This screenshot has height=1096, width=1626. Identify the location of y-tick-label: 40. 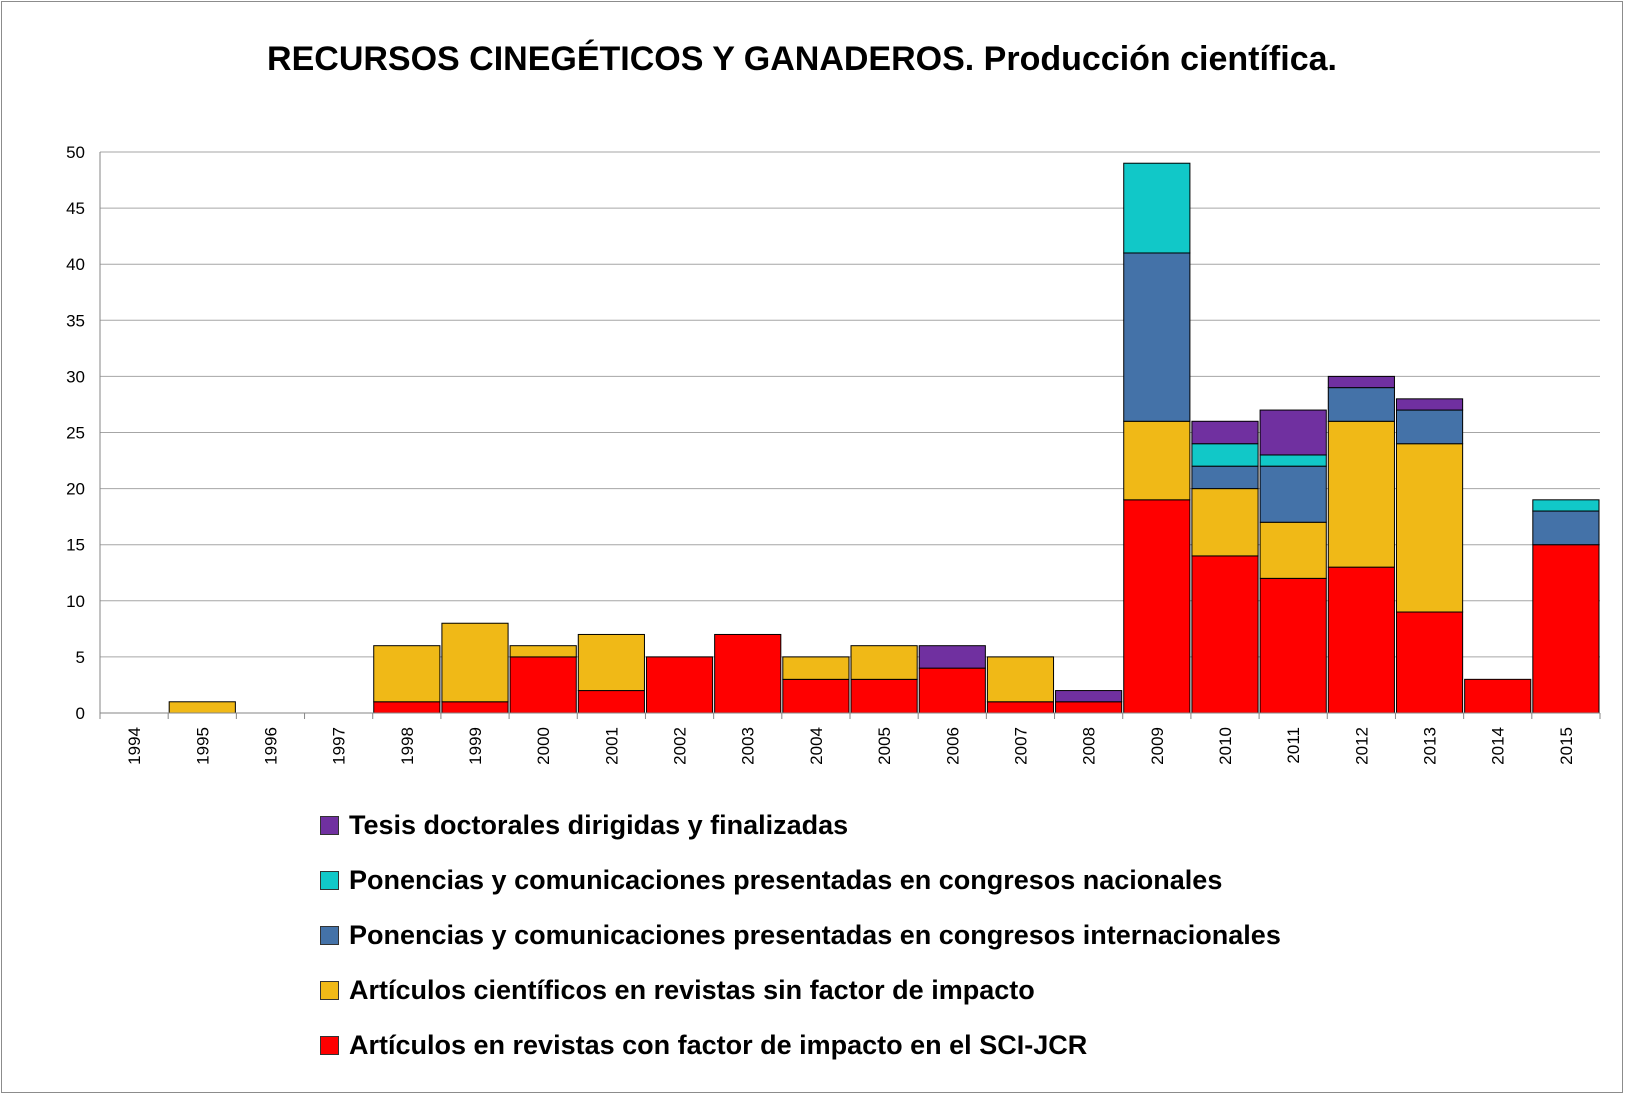
(75, 264).